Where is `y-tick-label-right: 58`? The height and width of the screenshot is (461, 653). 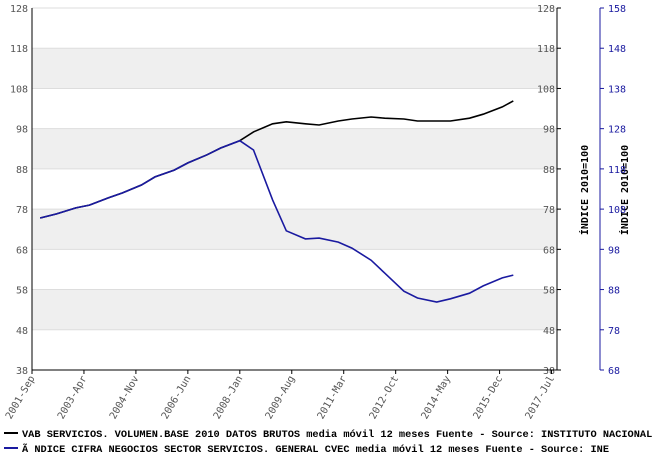
y-tick-label-right: 58 is located at coordinates (549, 291).